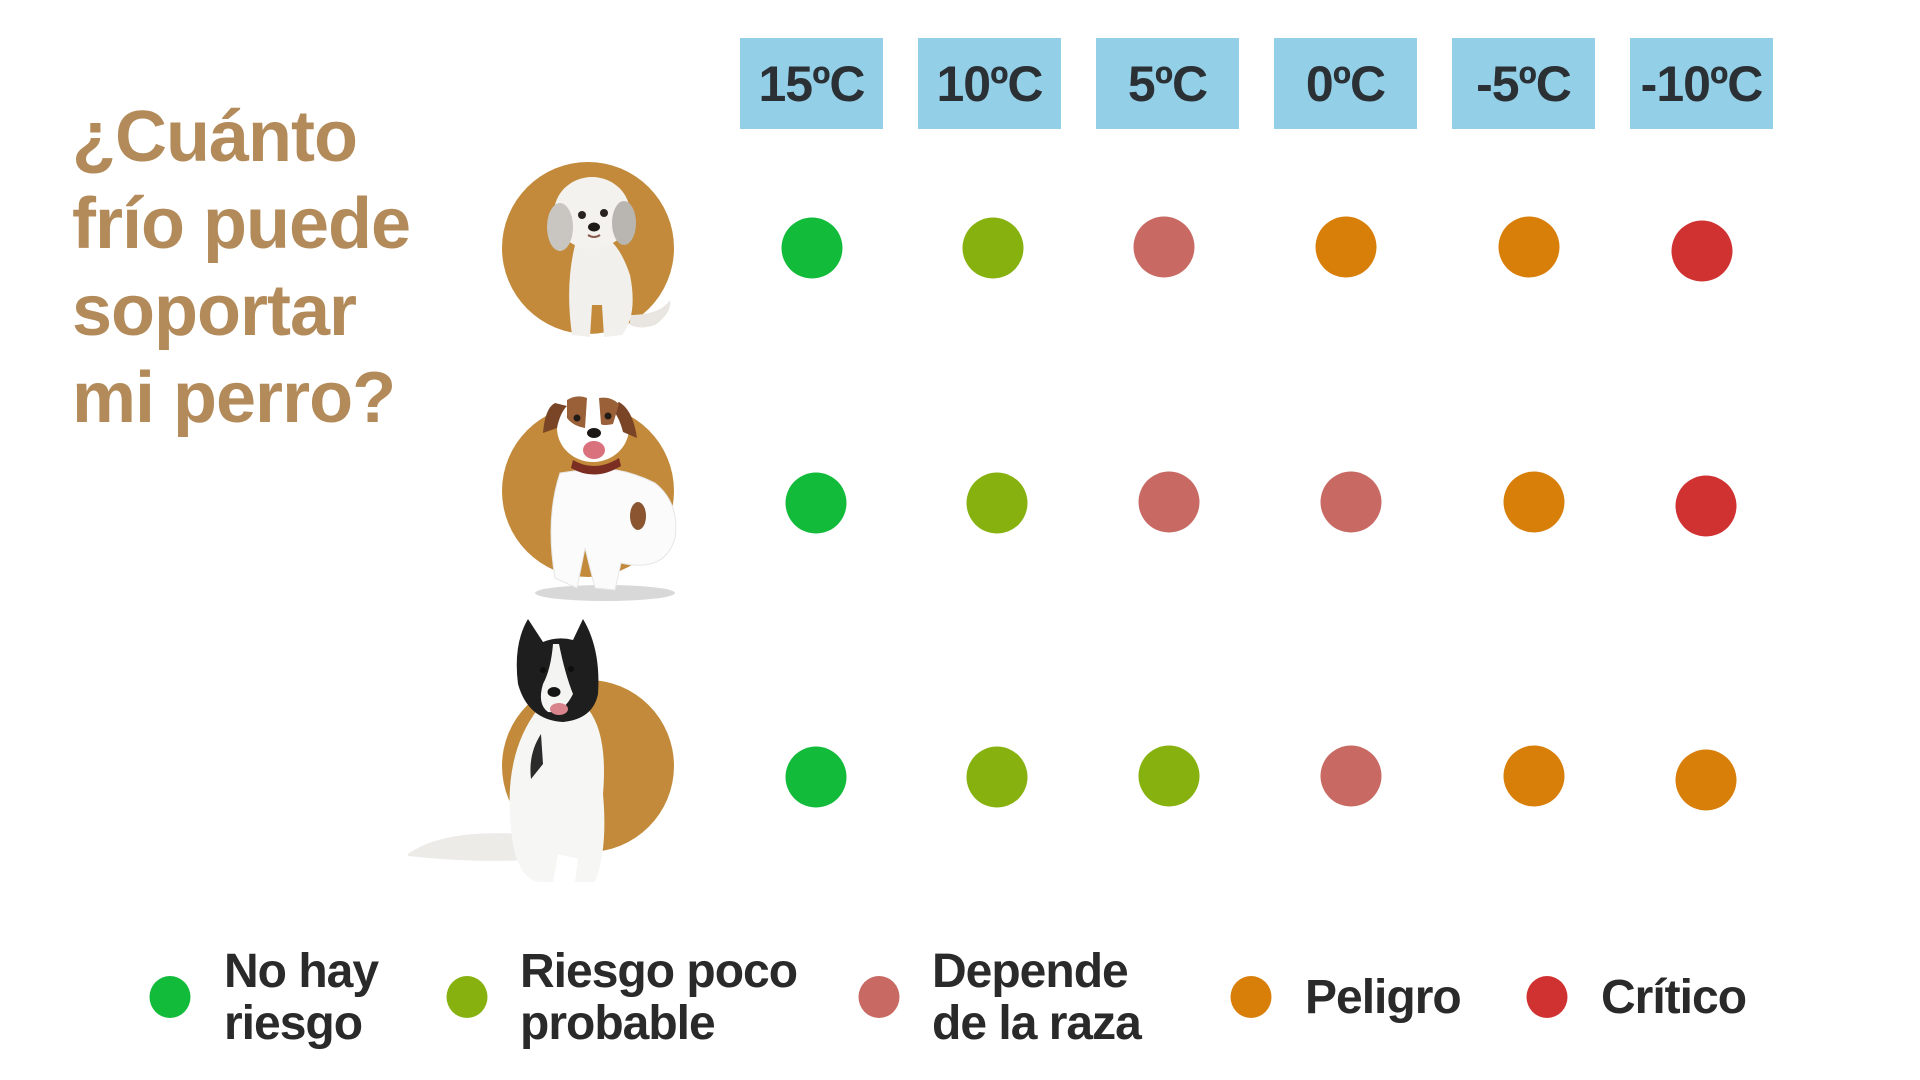 The image size is (1920, 1080). What do you see at coordinates (272, 268) in the screenshot?
I see `page-title: ¿Cuánto frío puede soportar mi perro?` at bounding box center [272, 268].